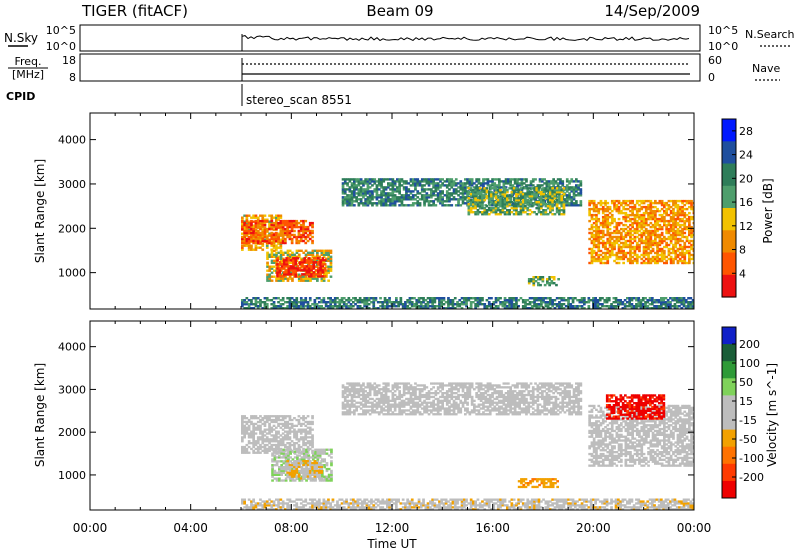 Image resolution: width=800 pixels, height=558 pixels. Describe the element at coordinates (723, 46) in the screenshot. I see `nsky-tick-bottom-right: 10^0` at that location.